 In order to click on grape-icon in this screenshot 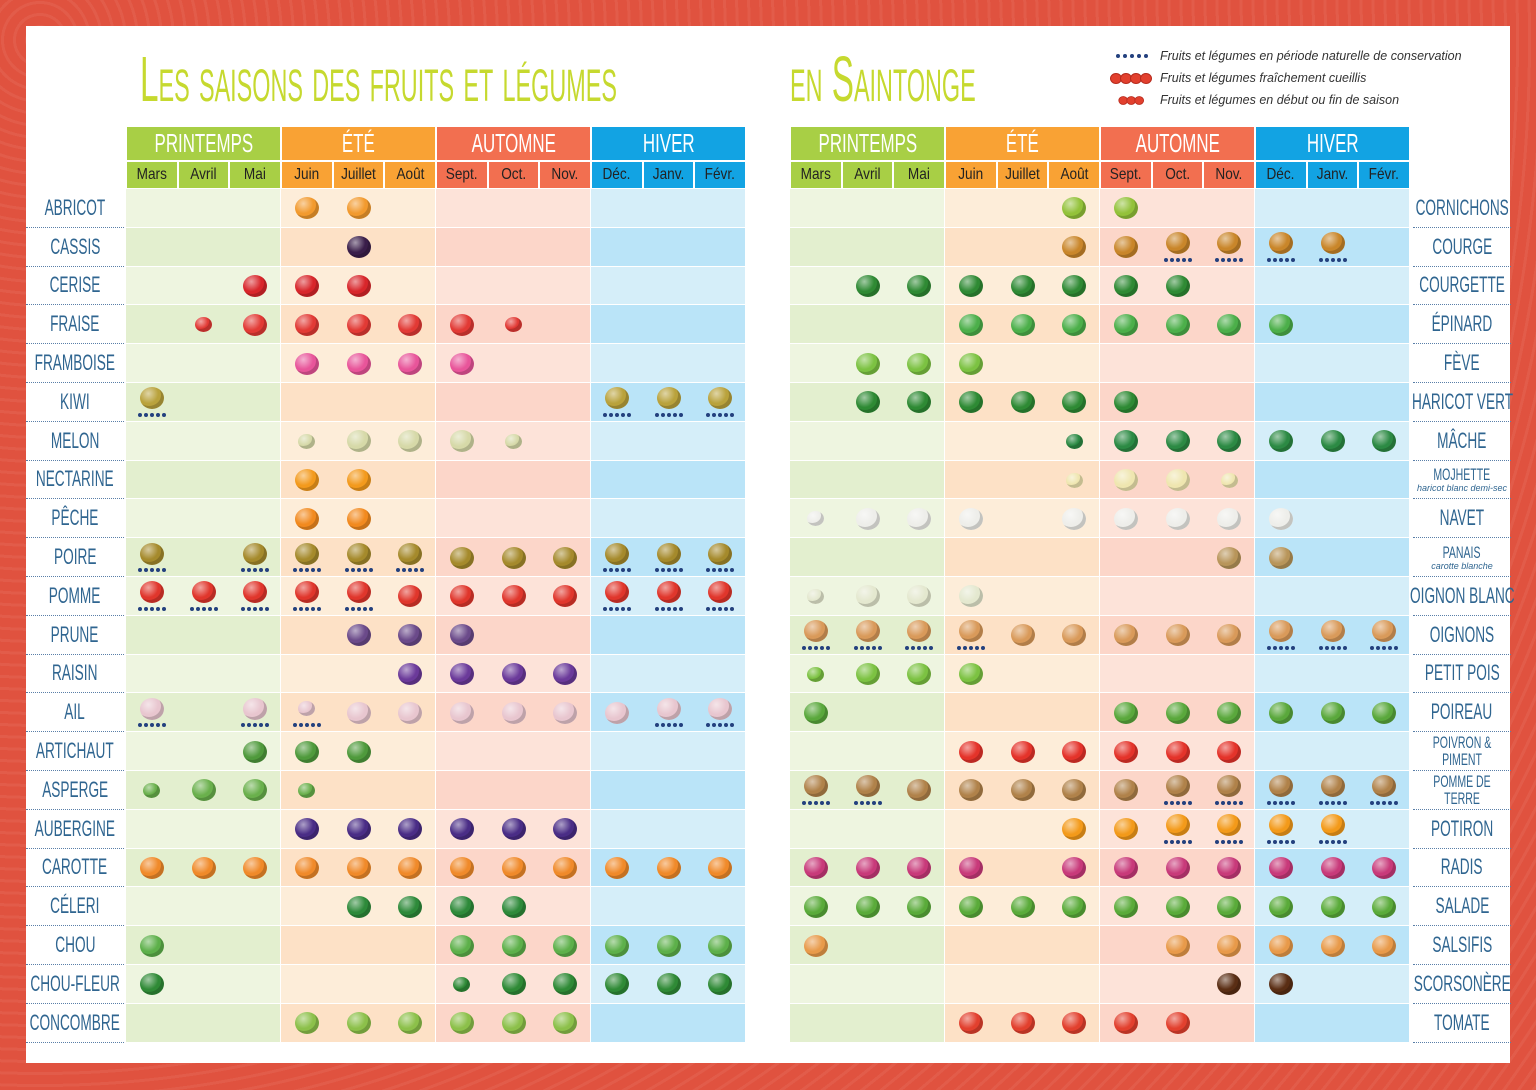, I will do `click(513, 674)`.